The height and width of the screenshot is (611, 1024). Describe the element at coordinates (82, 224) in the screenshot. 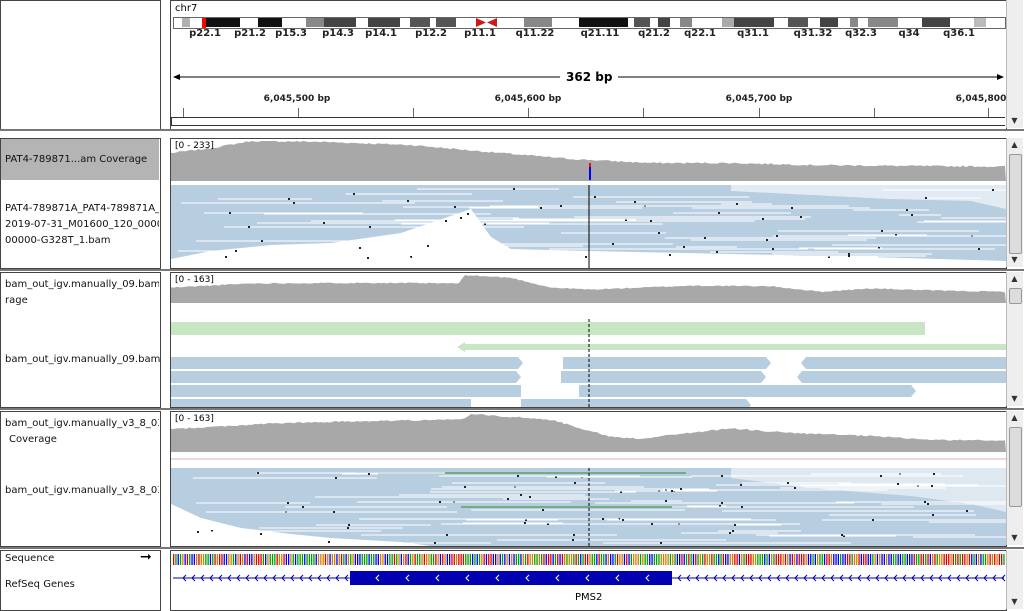

I see `panel1-alignment-label-2: 2019-07-31_M01600_120_0000` at that location.